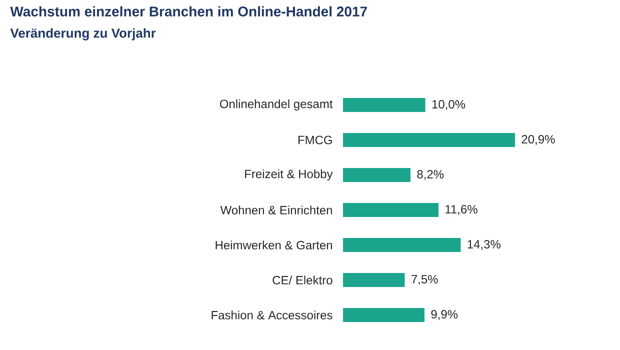 The height and width of the screenshot is (350, 620). Describe the element at coordinates (272, 315) in the screenshot. I see `y-tick-label: Fashion & Accessoires` at that location.